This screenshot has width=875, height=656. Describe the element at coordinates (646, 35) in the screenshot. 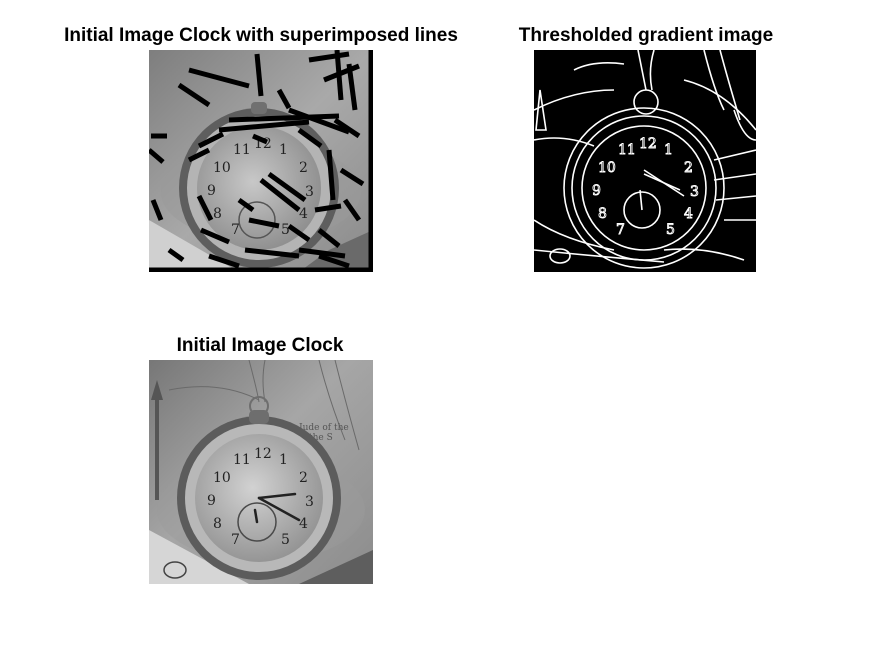

I see `title-thresholded-gradient: Thresholded gradient image` at that location.